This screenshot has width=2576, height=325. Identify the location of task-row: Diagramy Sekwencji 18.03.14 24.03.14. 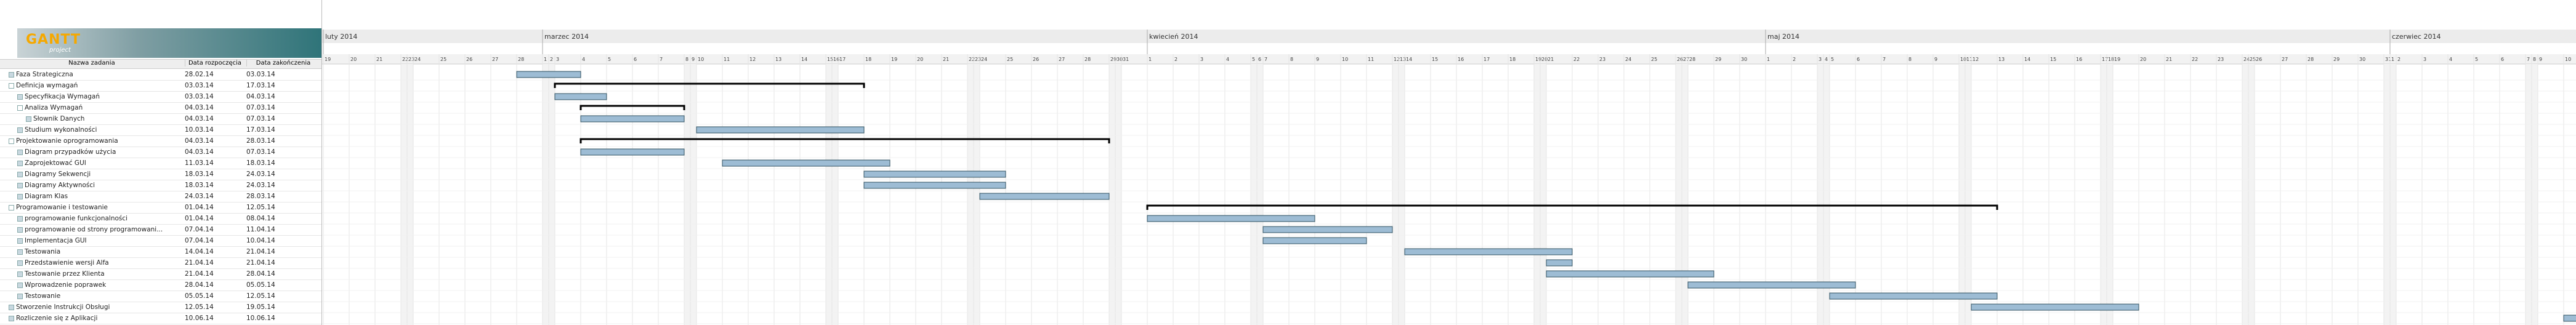
(160, 174).